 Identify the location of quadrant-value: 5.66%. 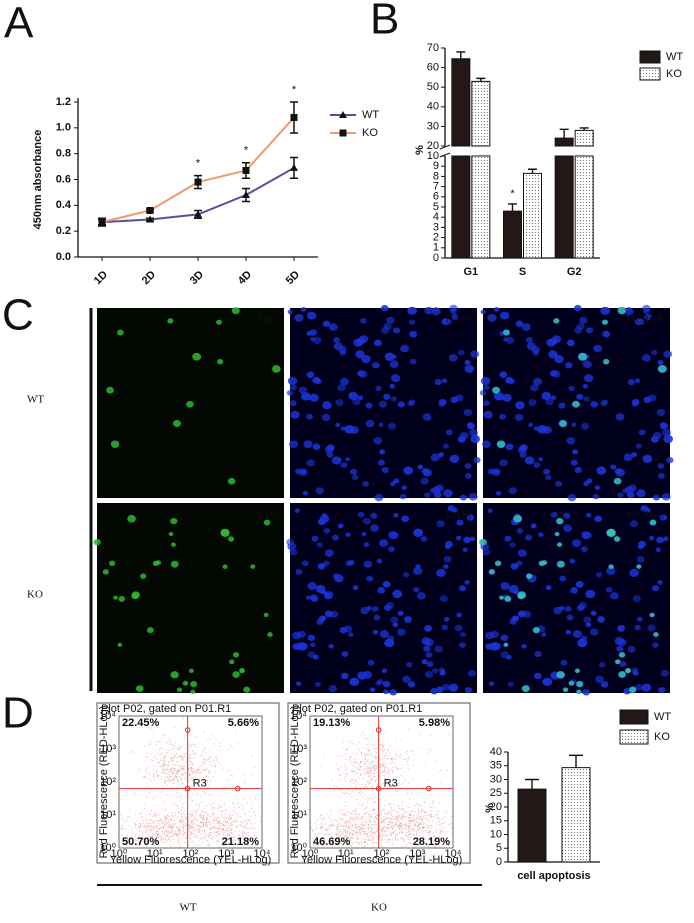
(243, 723).